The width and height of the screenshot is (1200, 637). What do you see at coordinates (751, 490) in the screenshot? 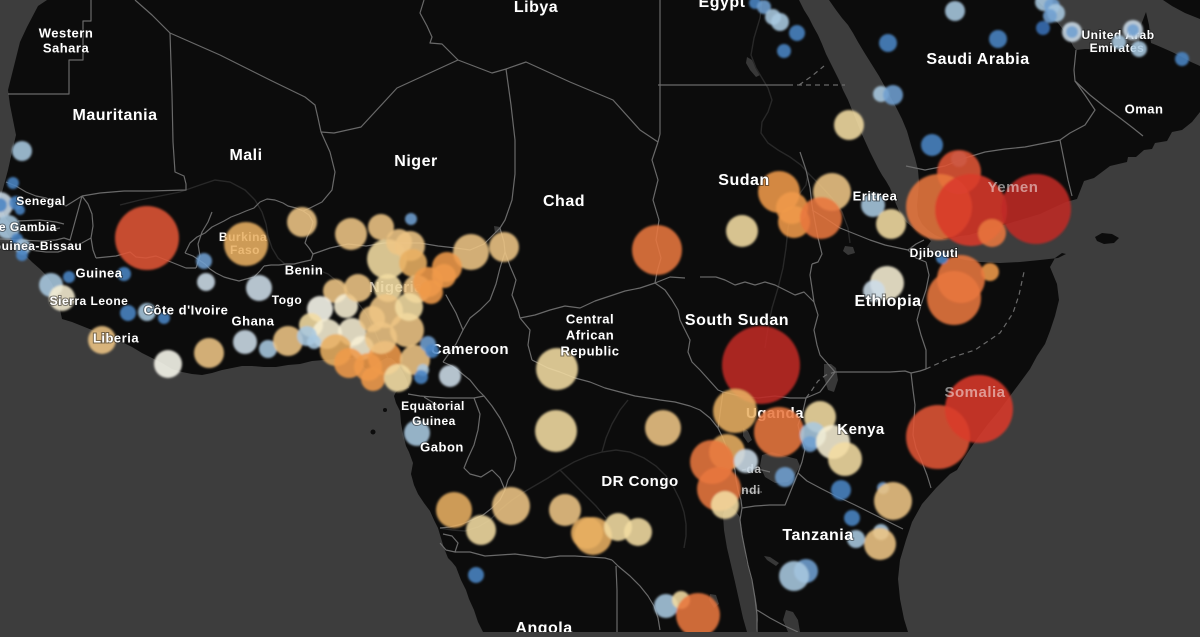
I see `svg-text: ndi` at bounding box center [751, 490].